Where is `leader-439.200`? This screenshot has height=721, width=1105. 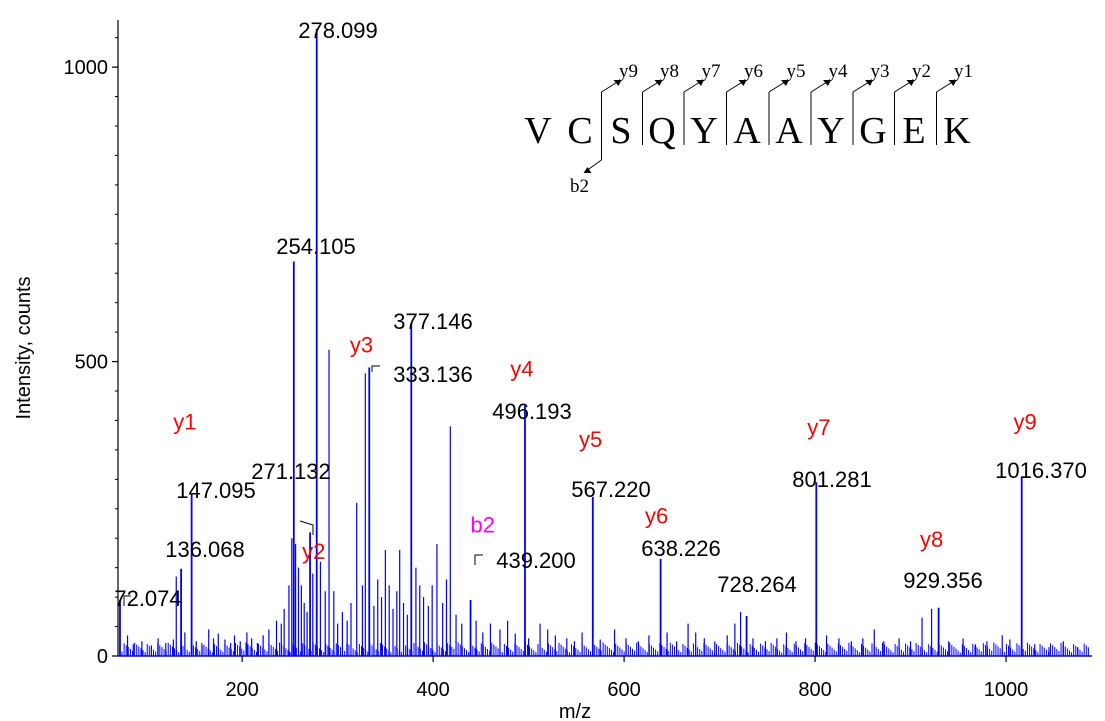
leader-439.200 is located at coordinates (478, 559).